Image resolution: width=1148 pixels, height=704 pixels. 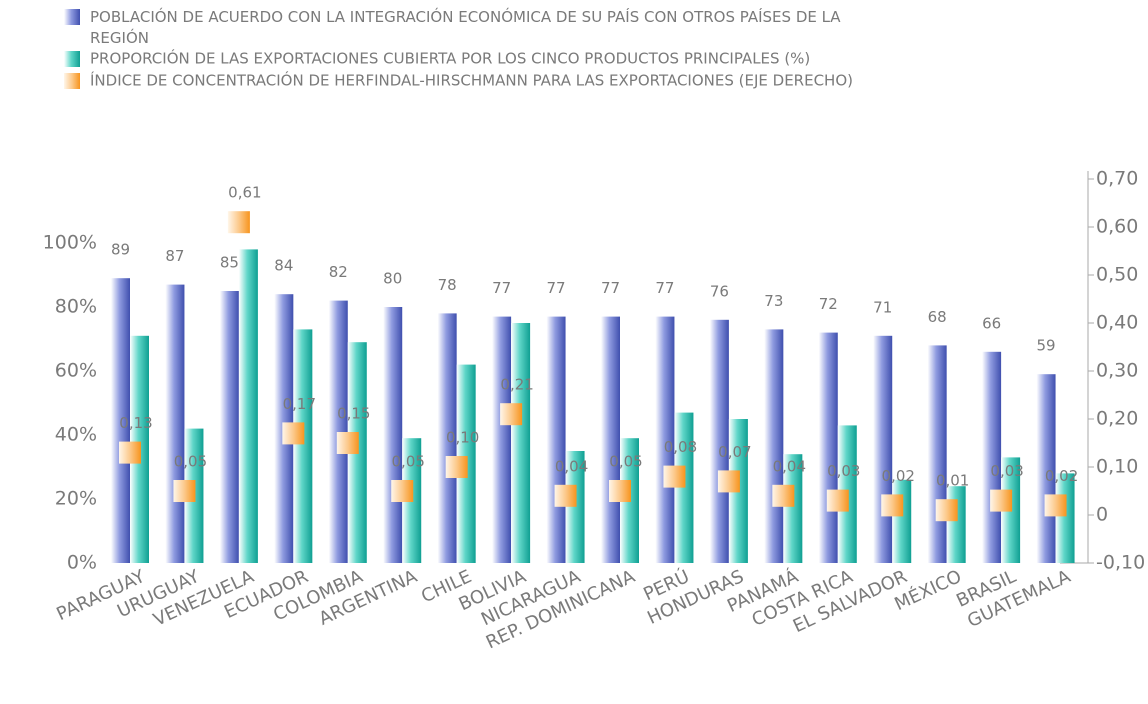 I want to click on data-label: 71, so click(x=882, y=307).